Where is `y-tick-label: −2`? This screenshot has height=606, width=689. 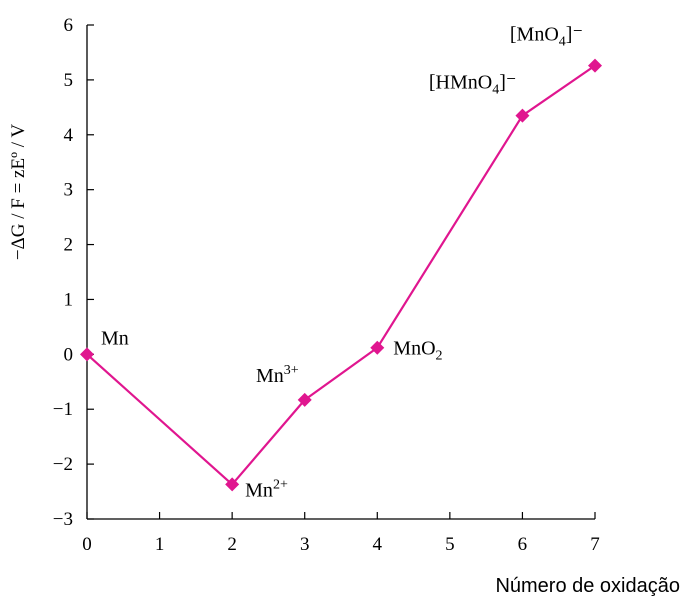
y-tick-label: −2 is located at coordinates (63, 464).